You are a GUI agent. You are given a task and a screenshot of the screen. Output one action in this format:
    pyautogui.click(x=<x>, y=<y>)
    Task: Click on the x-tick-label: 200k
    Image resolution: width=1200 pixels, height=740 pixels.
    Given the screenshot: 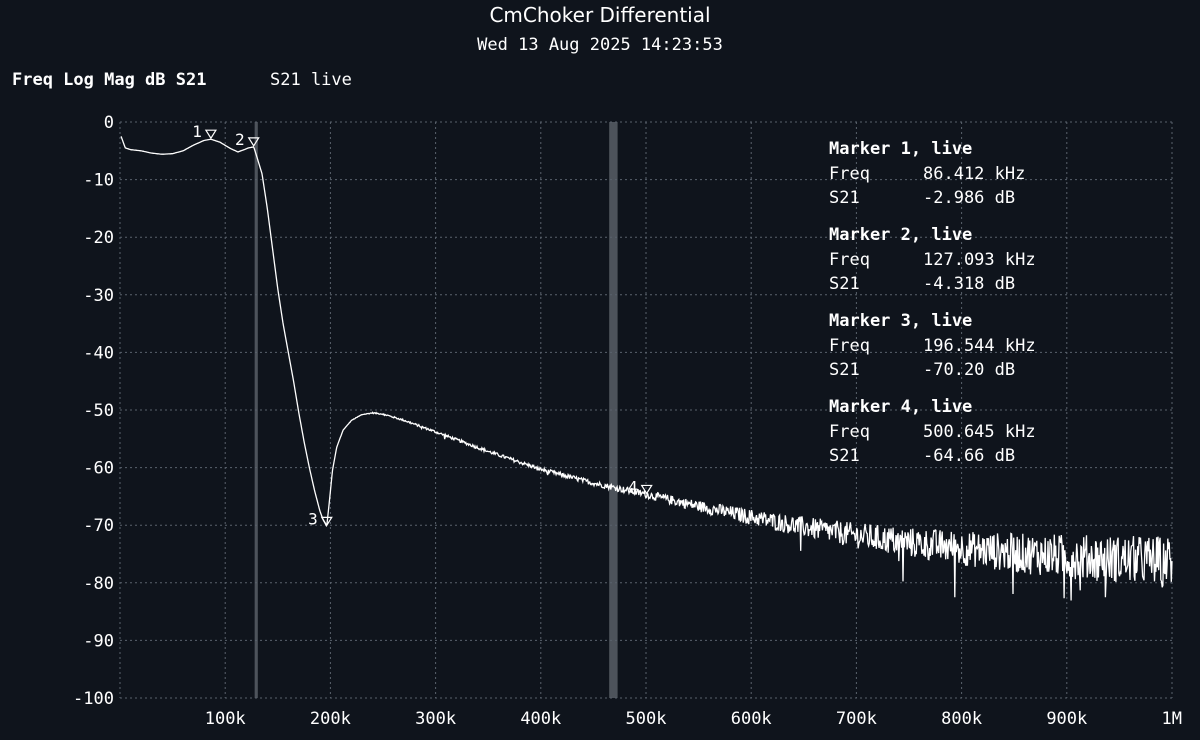 What is the action you would take?
    pyautogui.click(x=330, y=719)
    